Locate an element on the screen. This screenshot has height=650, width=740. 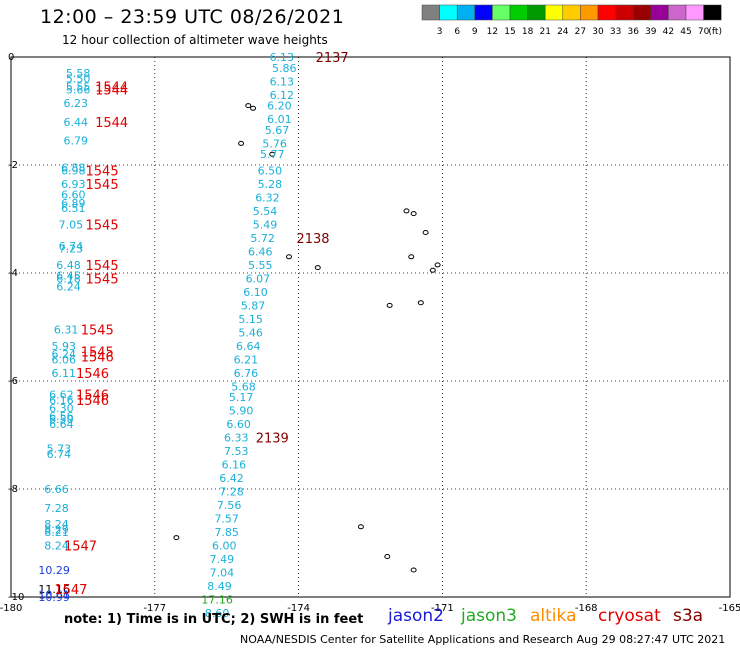
swh-value: 8.21 is located at coordinates (56, 532).